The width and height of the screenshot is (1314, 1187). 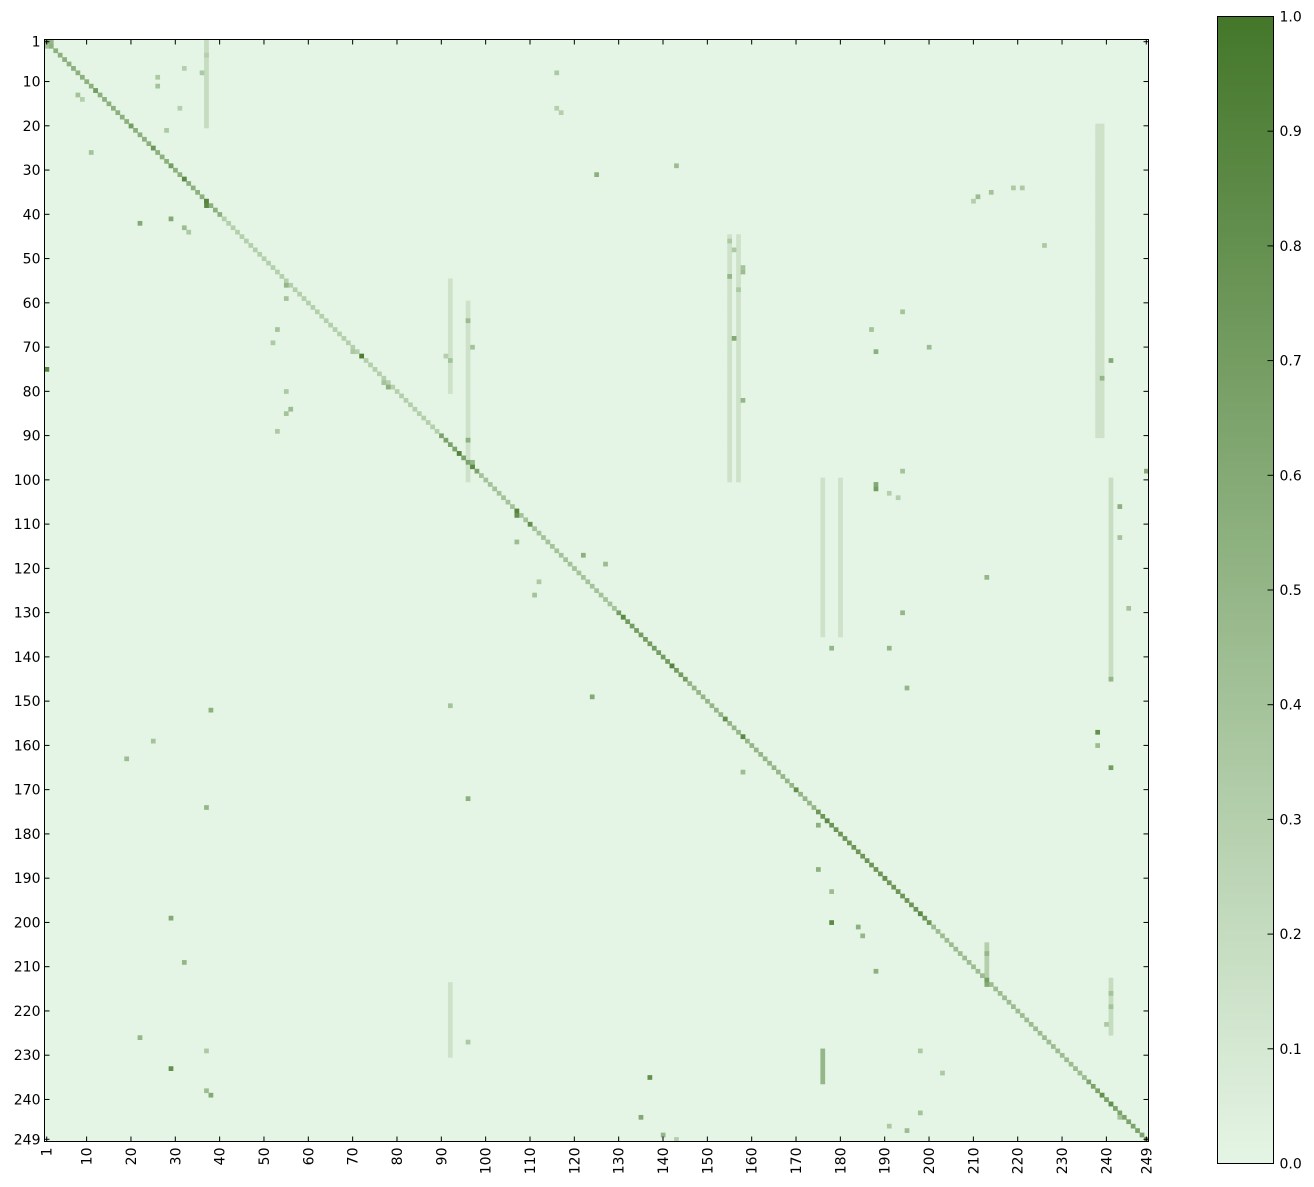 What do you see at coordinates (354, 1157) in the screenshot?
I see `x-tick-label: 70` at bounding box center [354, 1157].